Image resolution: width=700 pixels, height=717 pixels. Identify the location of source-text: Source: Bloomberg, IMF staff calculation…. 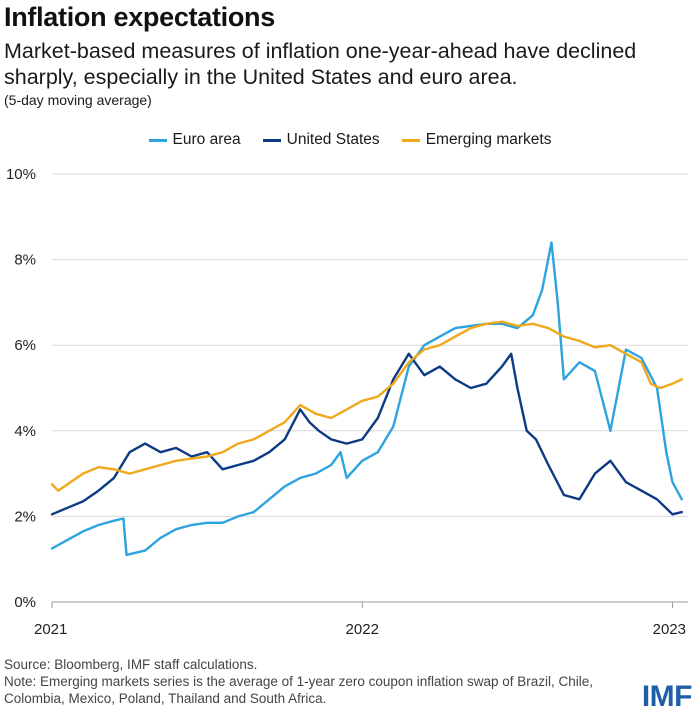
(131, 664).